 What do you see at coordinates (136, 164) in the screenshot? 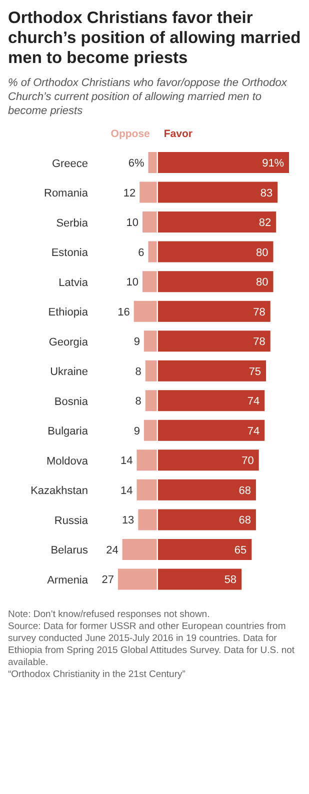
I see `data-label: 6%` at bounding box center [136, 164].